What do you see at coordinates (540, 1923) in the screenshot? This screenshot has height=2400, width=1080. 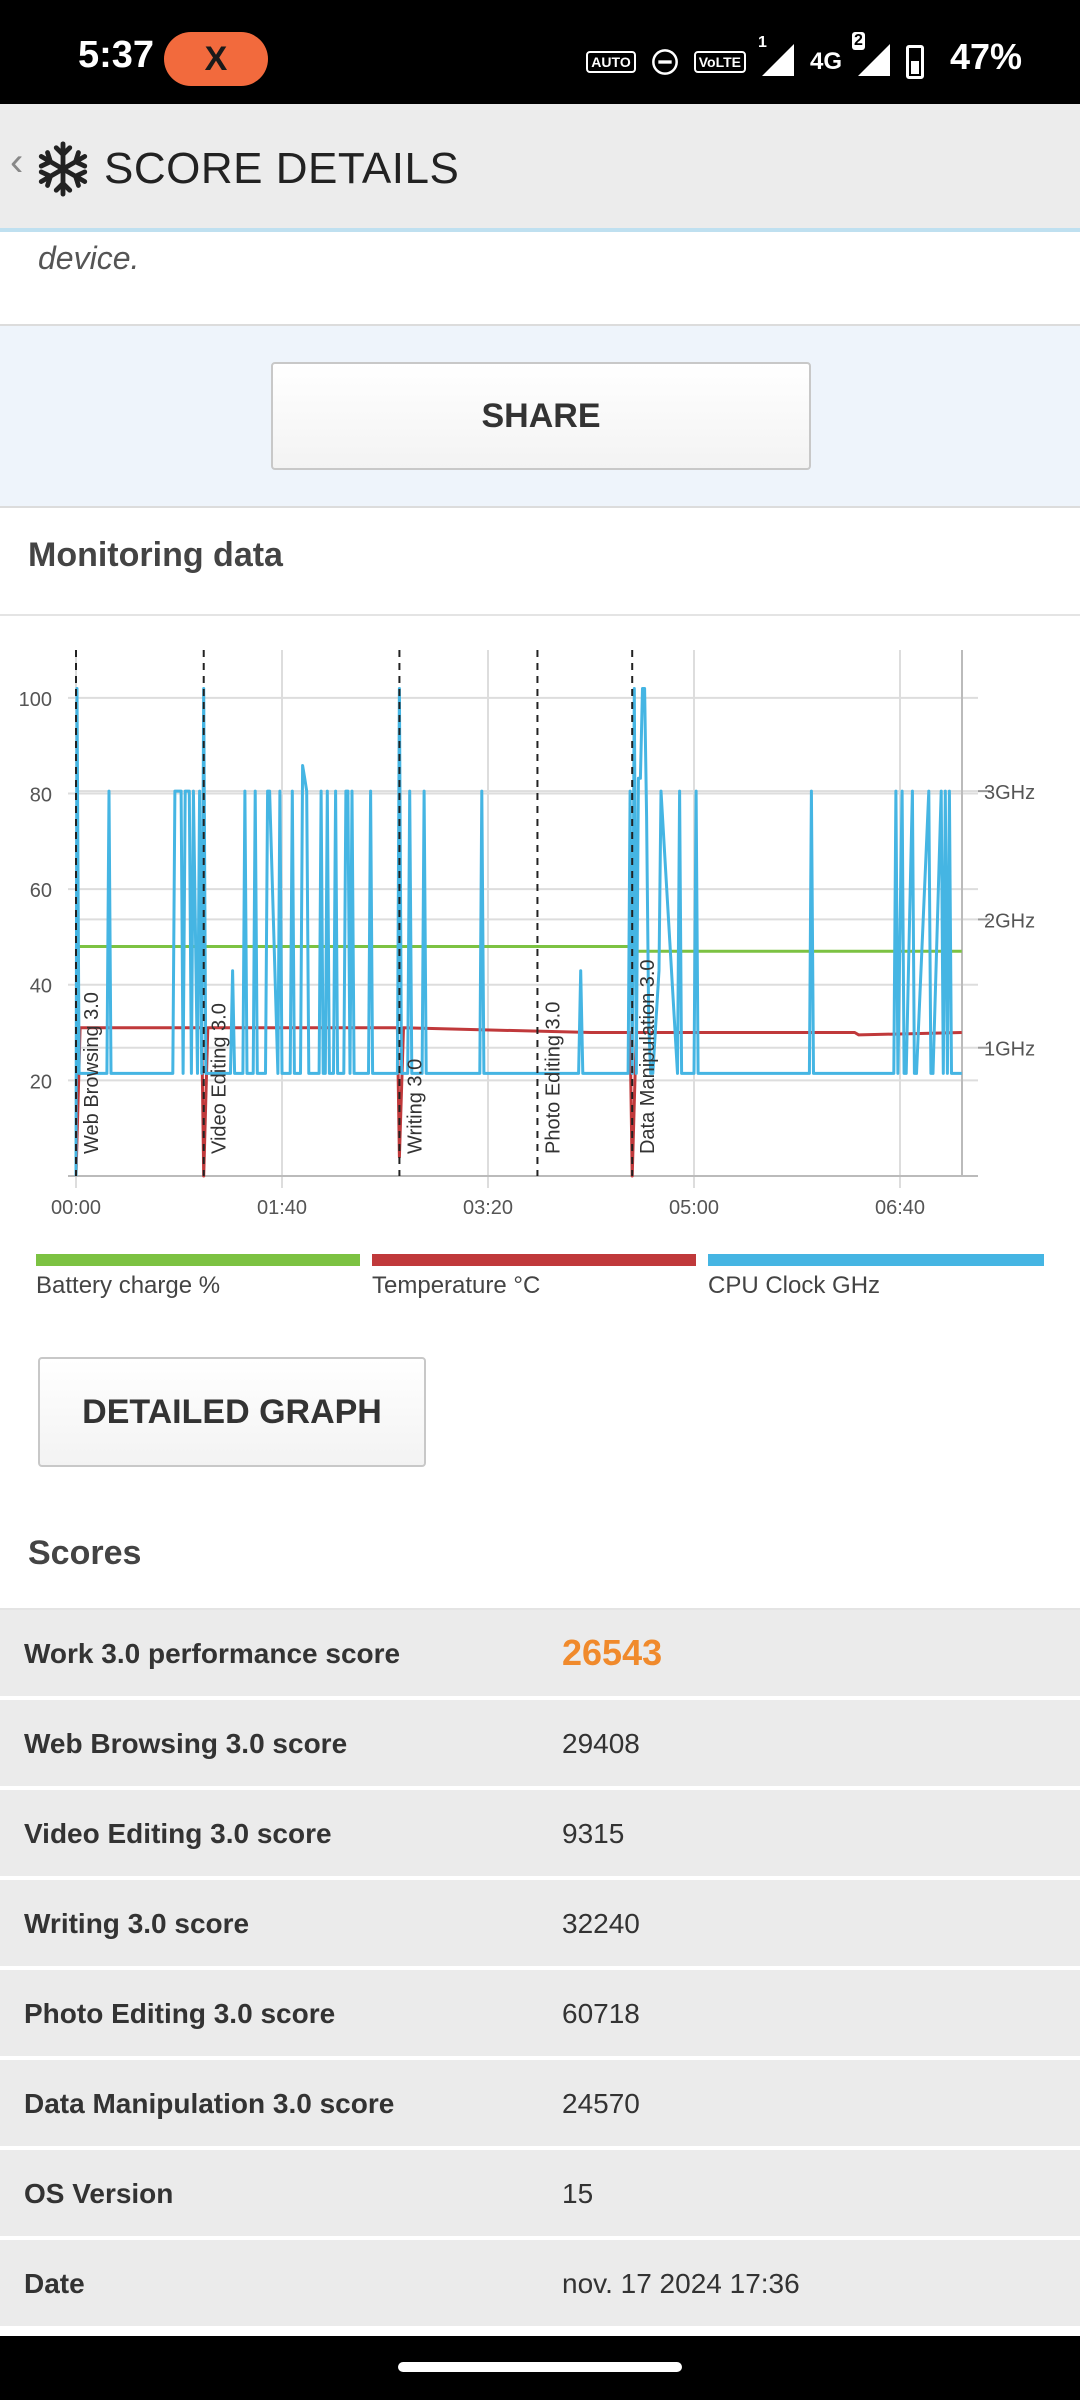 I see `score-row-writing: Writing 3.0 score 32240` at bounding box center [540, 1923].